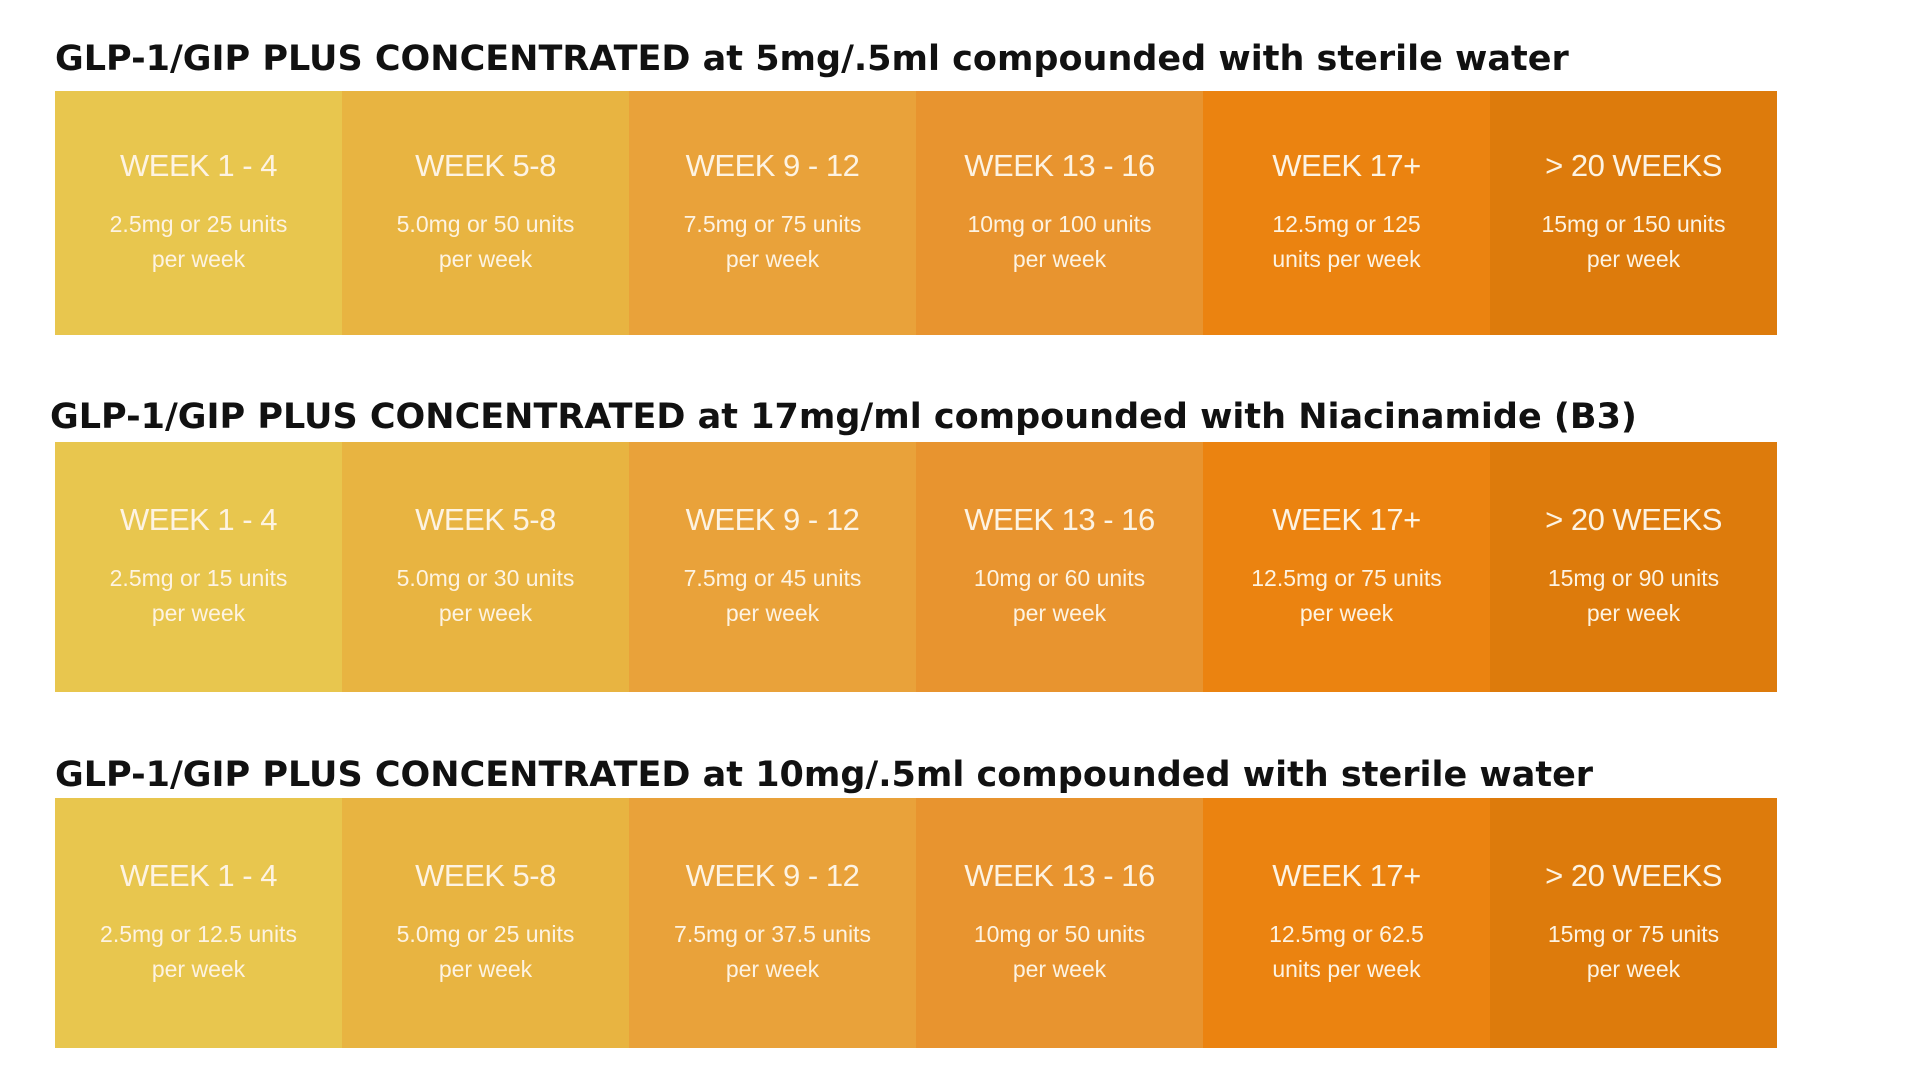  Describe the element at coordinates (485, 951) in the screenshot. I see `dose-text: 5.0mg or 25 units per week` at that location.